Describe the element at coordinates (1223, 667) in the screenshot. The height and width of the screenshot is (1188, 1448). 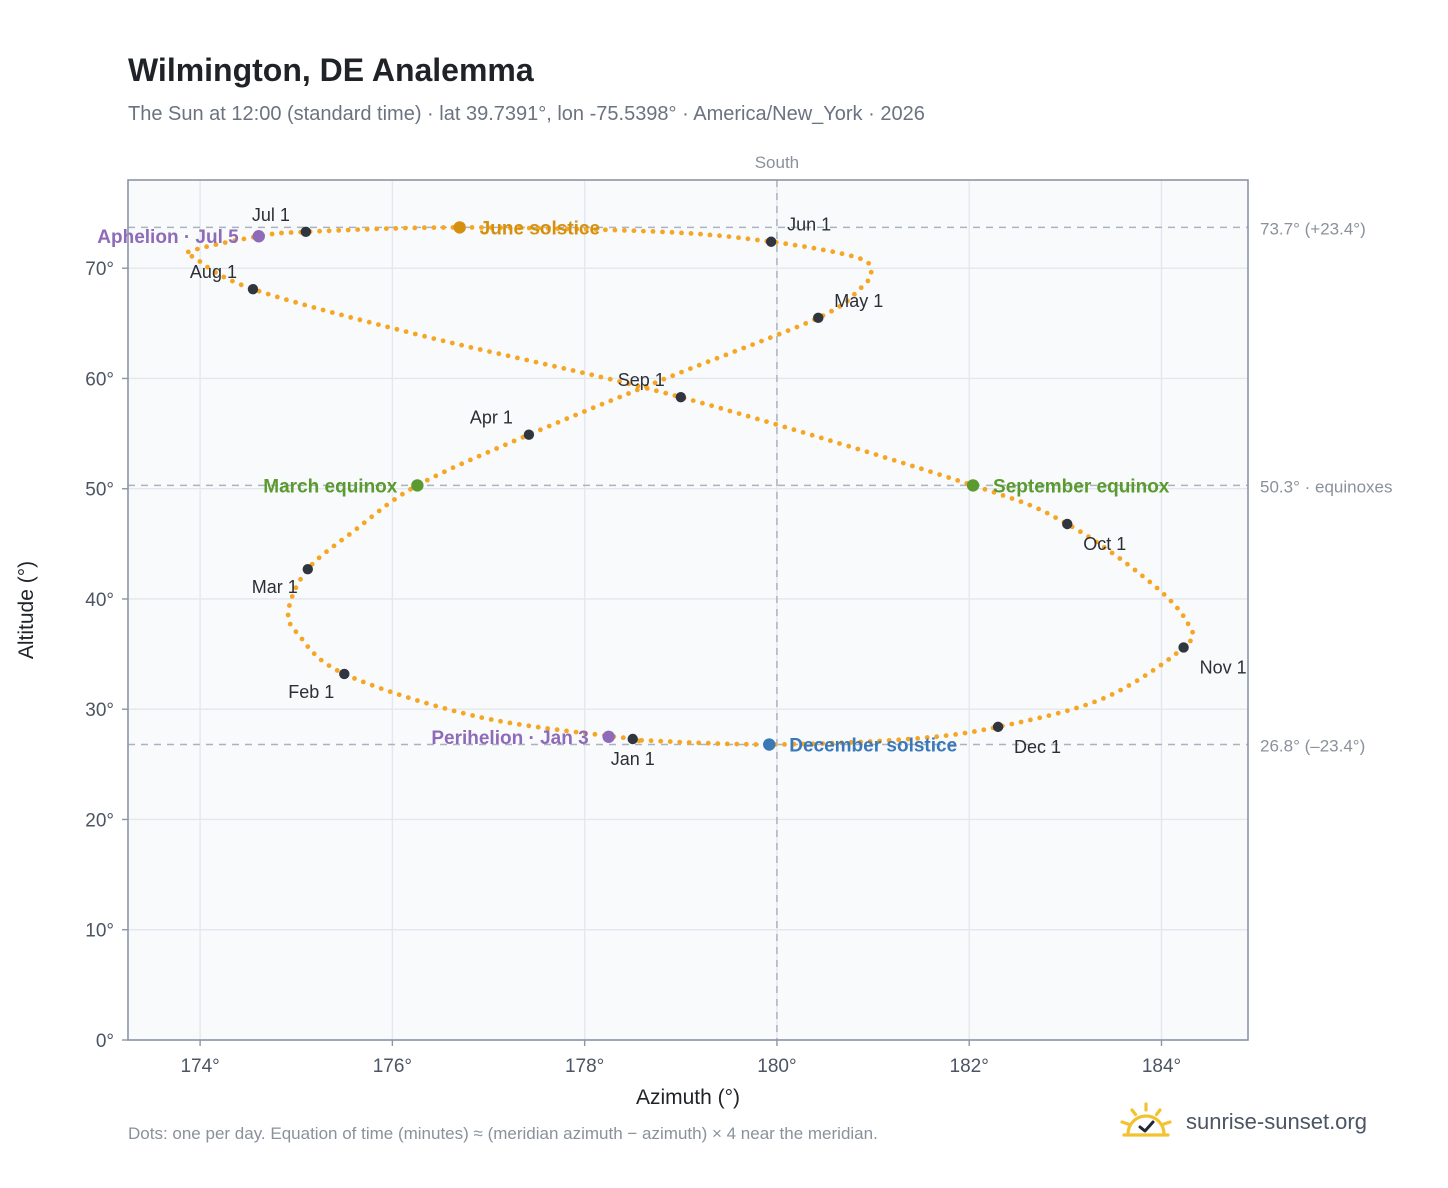
I see `month-marker-label: Nov 1` at that location.